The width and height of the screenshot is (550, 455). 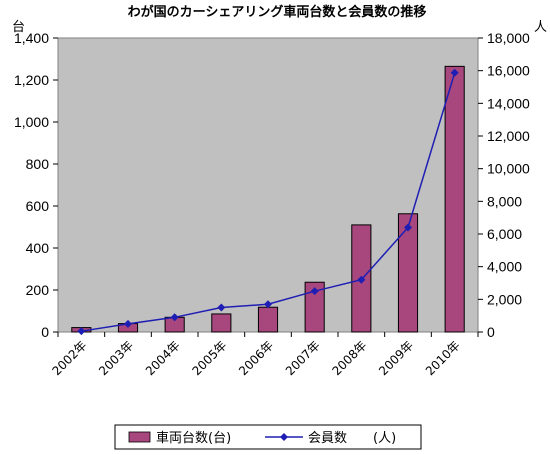 I want to click on legend-line-marker, so click(x=284, y=437).